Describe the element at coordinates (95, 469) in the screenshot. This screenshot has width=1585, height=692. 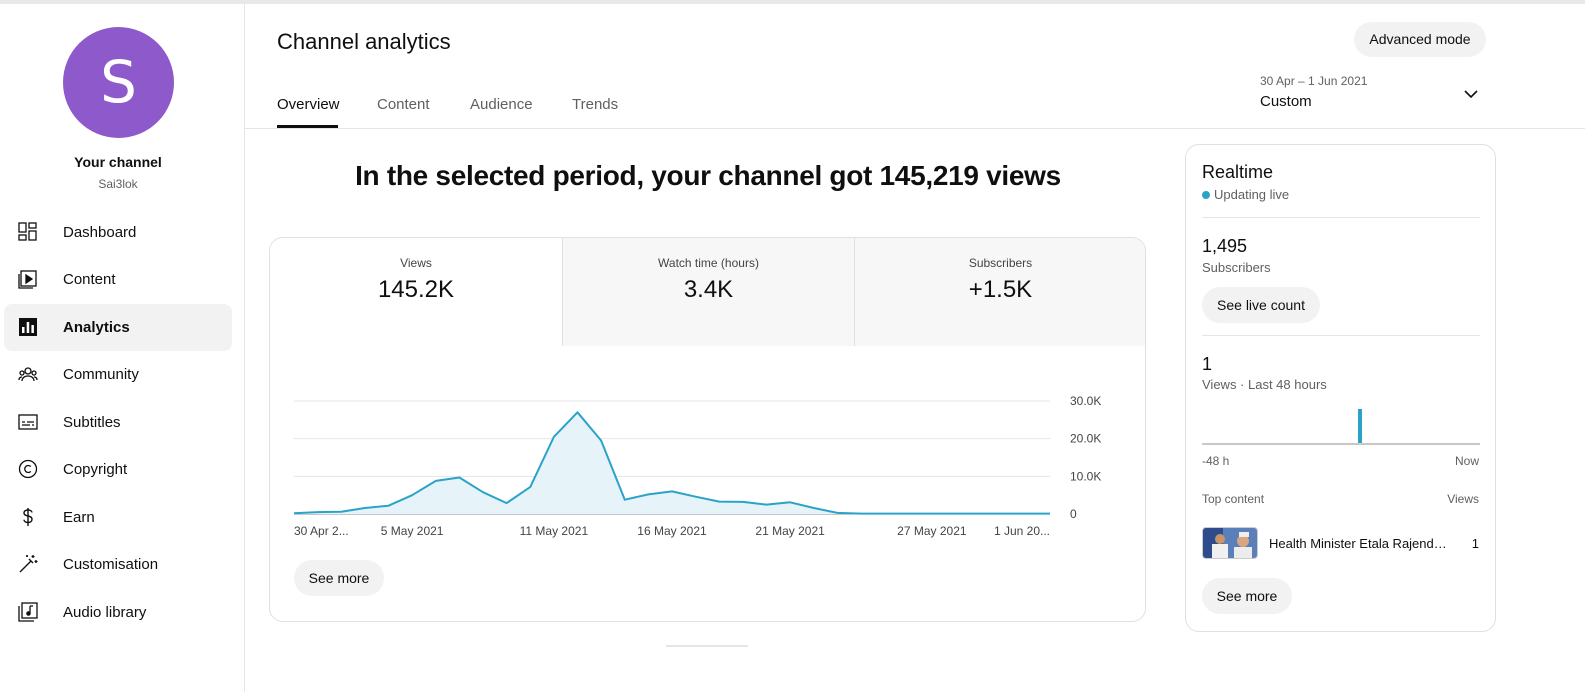
I see `sidebar-item-label: Copyright` at that location.